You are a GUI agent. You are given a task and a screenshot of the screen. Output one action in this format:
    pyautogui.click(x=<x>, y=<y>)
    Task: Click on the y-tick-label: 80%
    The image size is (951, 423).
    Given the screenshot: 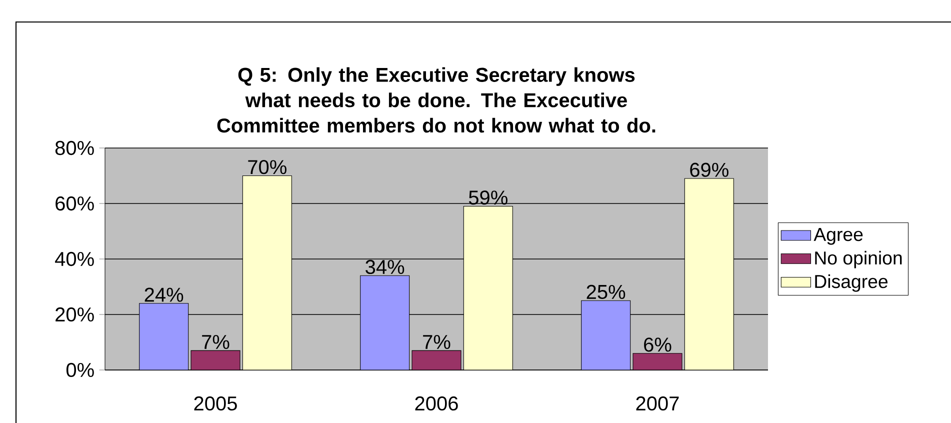 What is the action you would take?
    pyautogui.click(x=74, y=148)
    